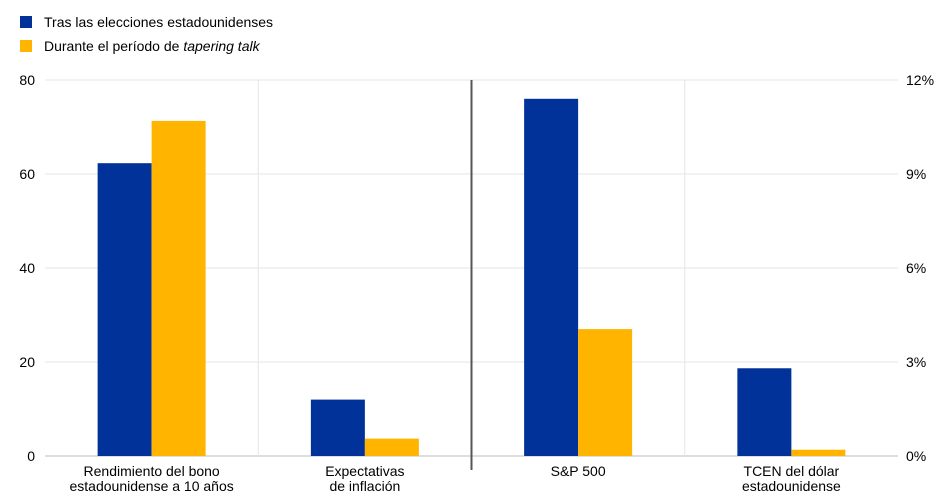  Describe the element at coordinates (152, 471) in the screenshot. I see `category-label: Rendimiento del bono` at that location.